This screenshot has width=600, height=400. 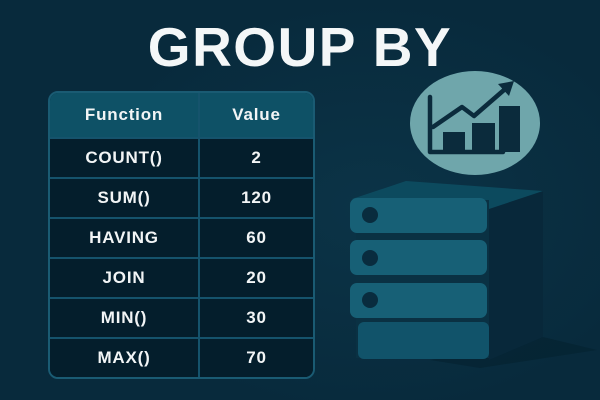 What do you see at coordinates (181, 317) in the screenshot?
I see `table-row: MIN() 30` at bounding box center [181, 317].